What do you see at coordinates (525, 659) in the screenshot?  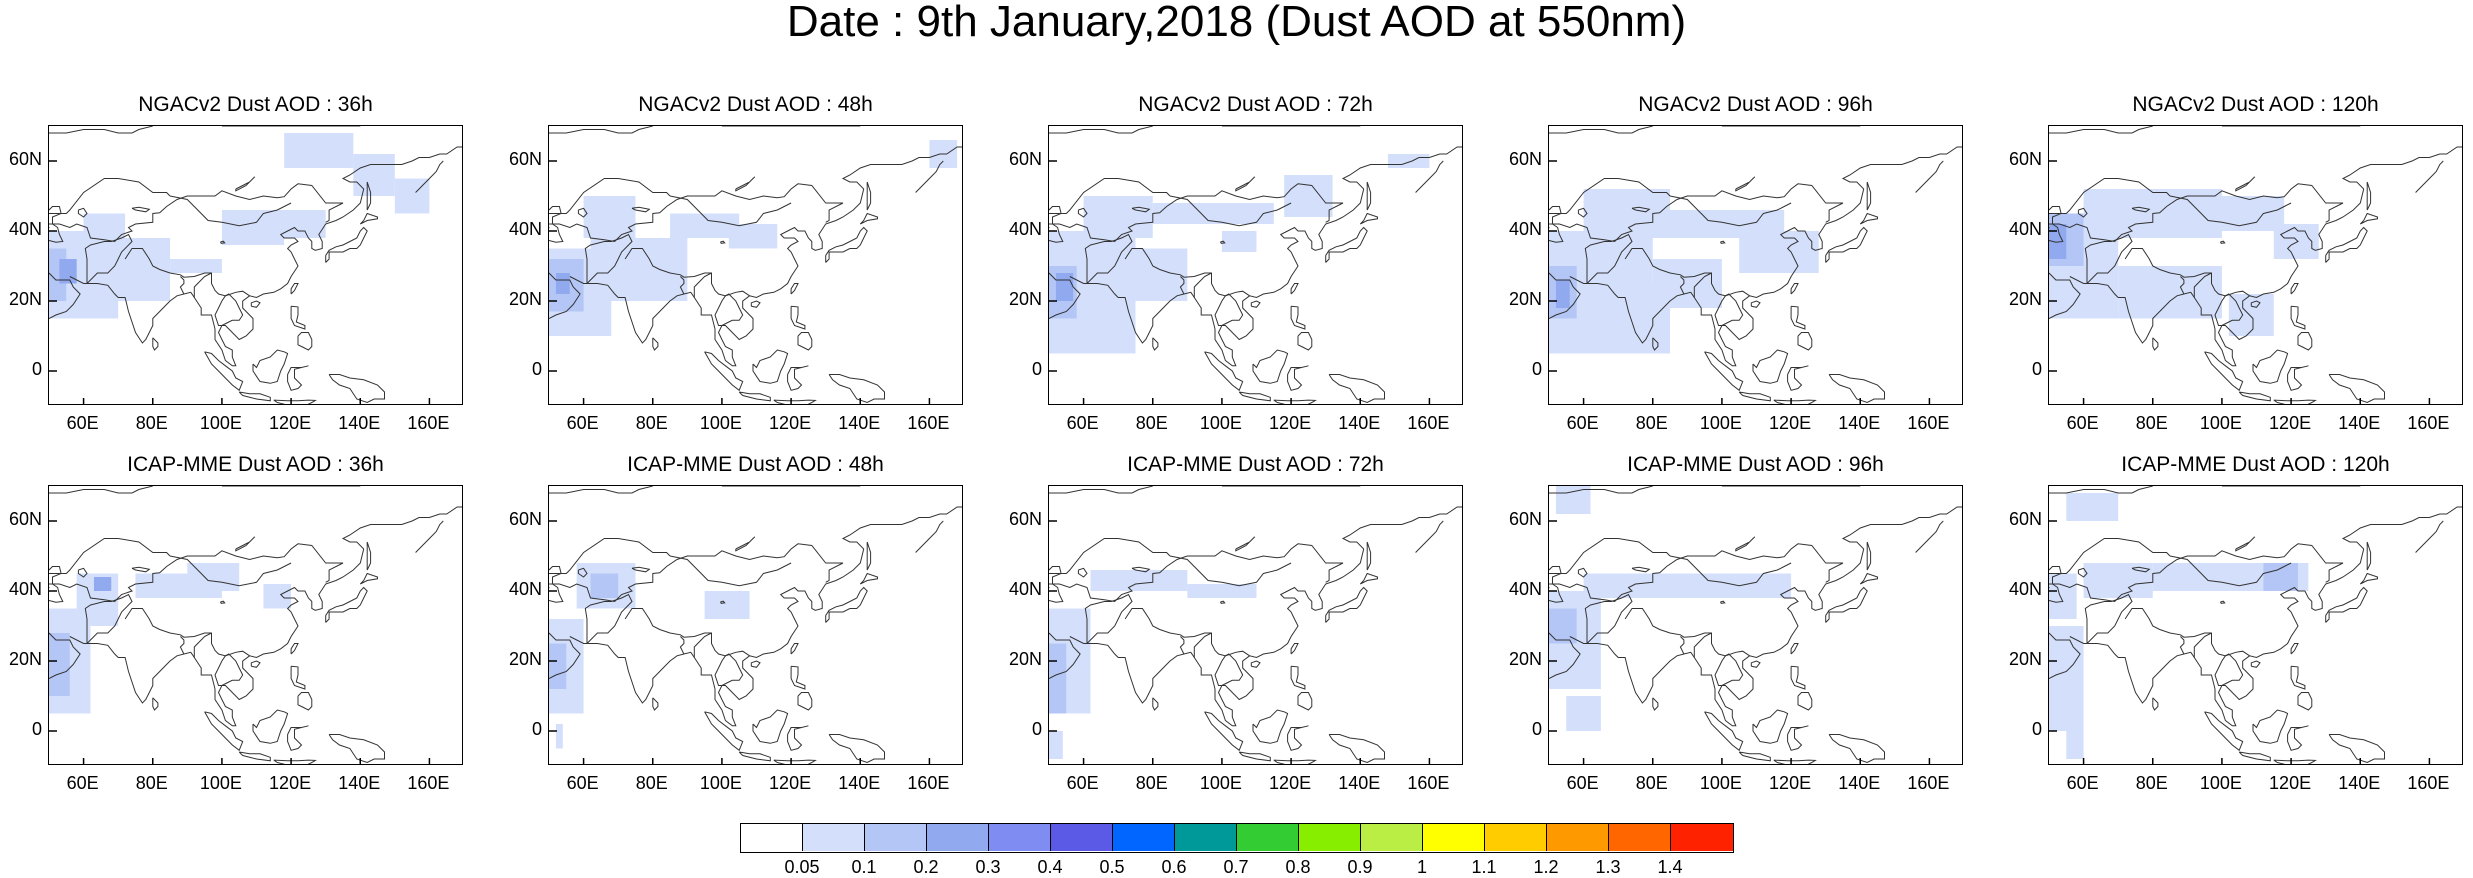 I see `lat-tick-label: 20N` at bounding box center [525, 659].